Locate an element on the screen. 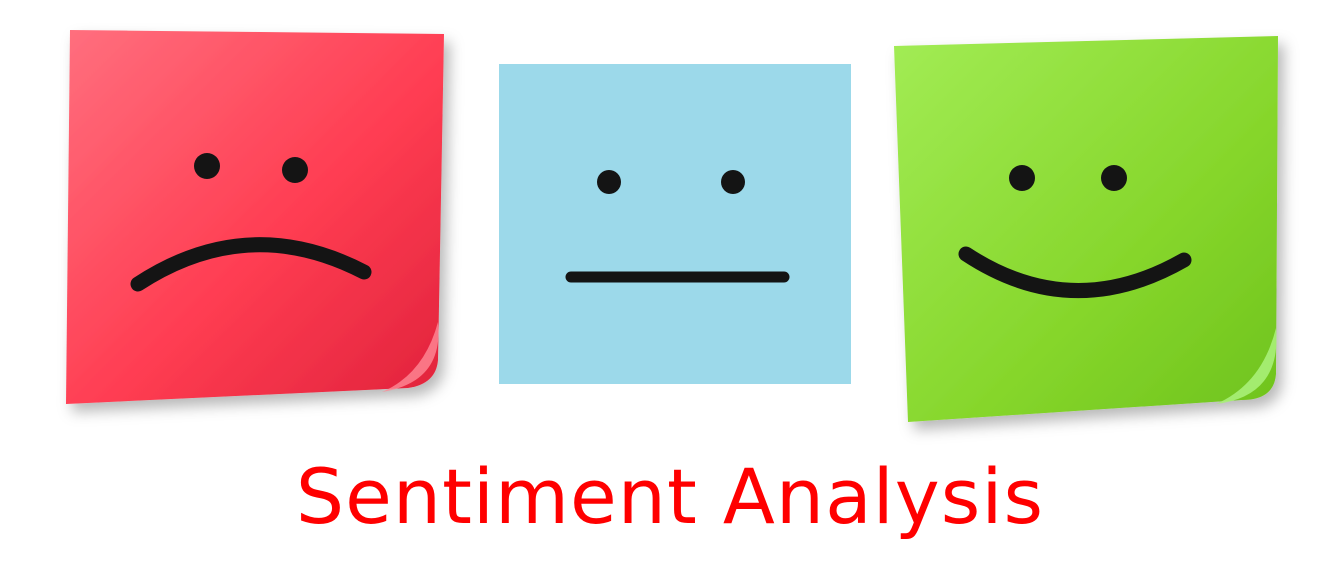 This screenshot has width=1340, height=582. neutral-note-paper is located at coordinates (675, 224).